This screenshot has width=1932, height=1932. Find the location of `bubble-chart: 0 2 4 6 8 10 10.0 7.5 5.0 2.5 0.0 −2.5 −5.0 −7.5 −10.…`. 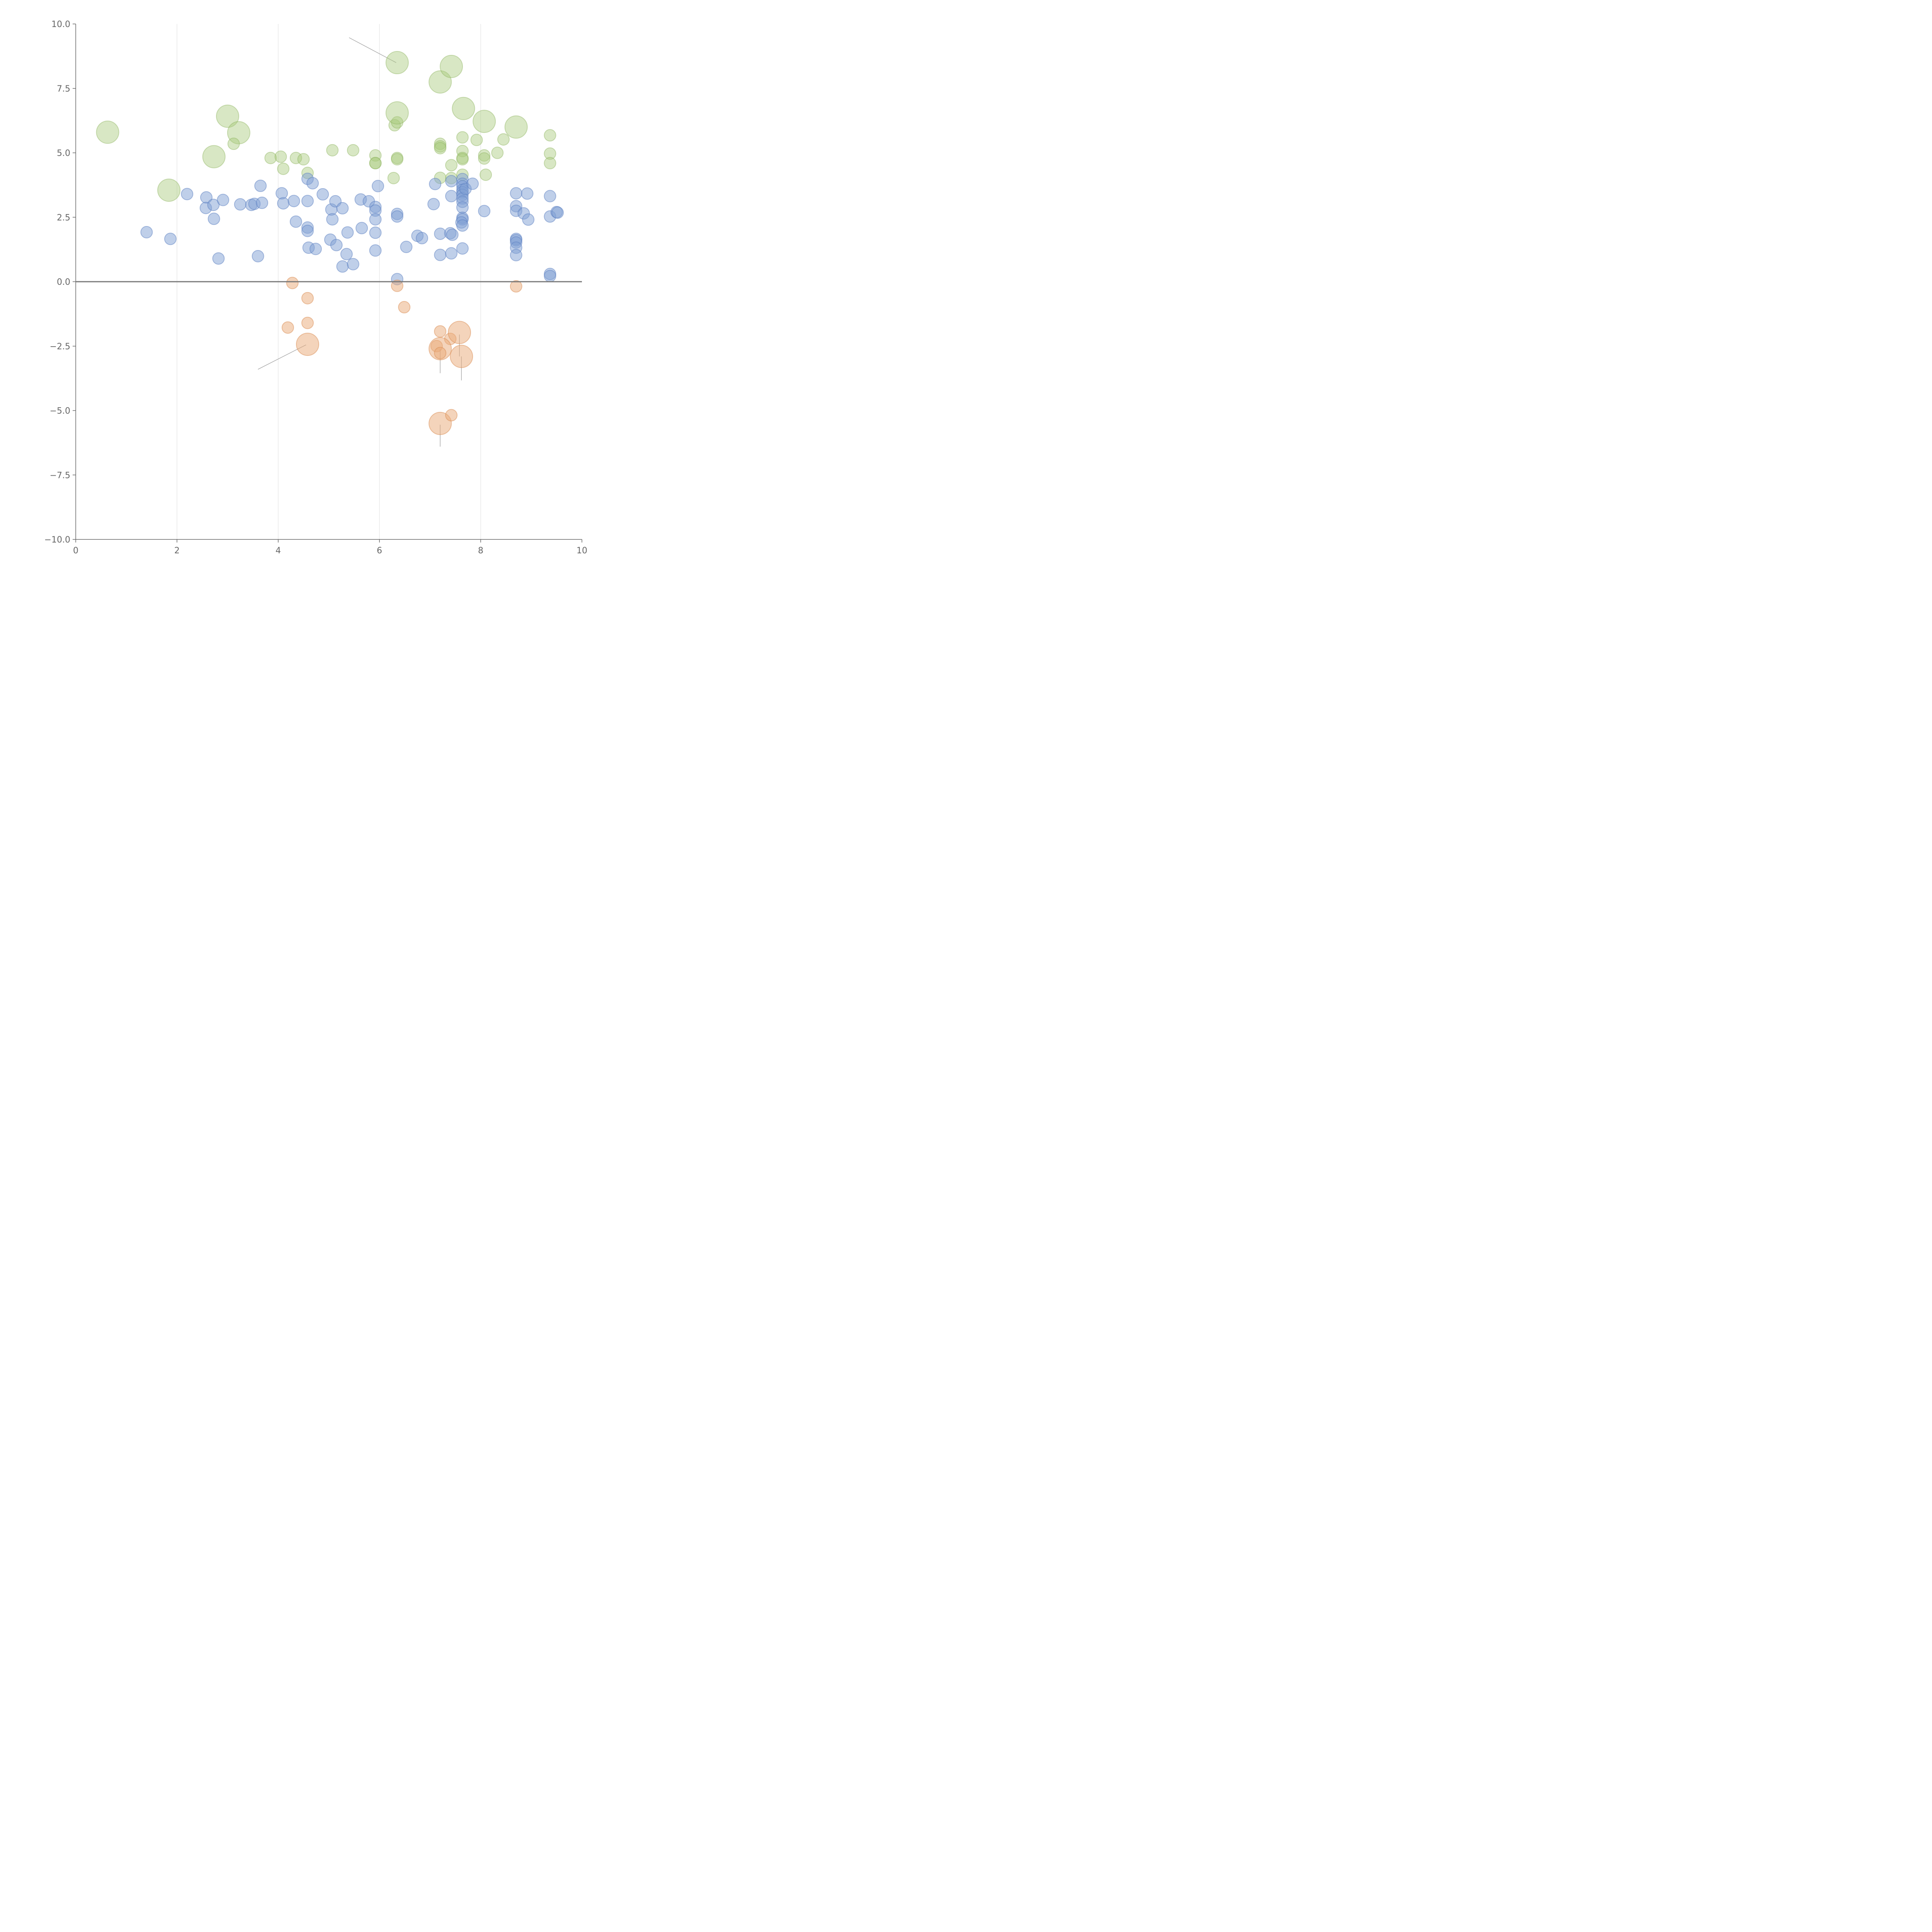

bubble-chart: 0 2 4 6 8 10 10.0 7.5 5.0 2.5 0.0 −2.5 −5.0 −7.5 −10.… is located at coordinates (316, 288).